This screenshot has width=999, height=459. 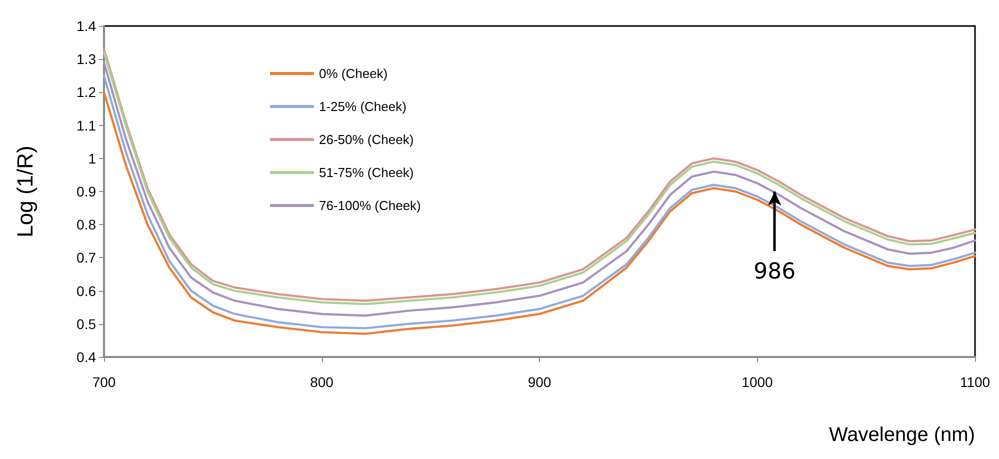 What do you see at coordinates (104, 382) in the screenshot?
I see `x-tick-label: 700` at bounding box center [104, 382].